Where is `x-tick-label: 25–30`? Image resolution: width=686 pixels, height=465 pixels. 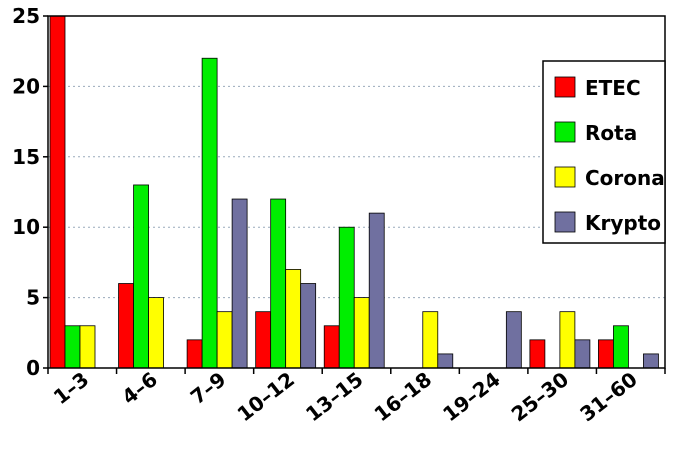
x-tick-label: 25–30 is located at coordinates (540, 396).